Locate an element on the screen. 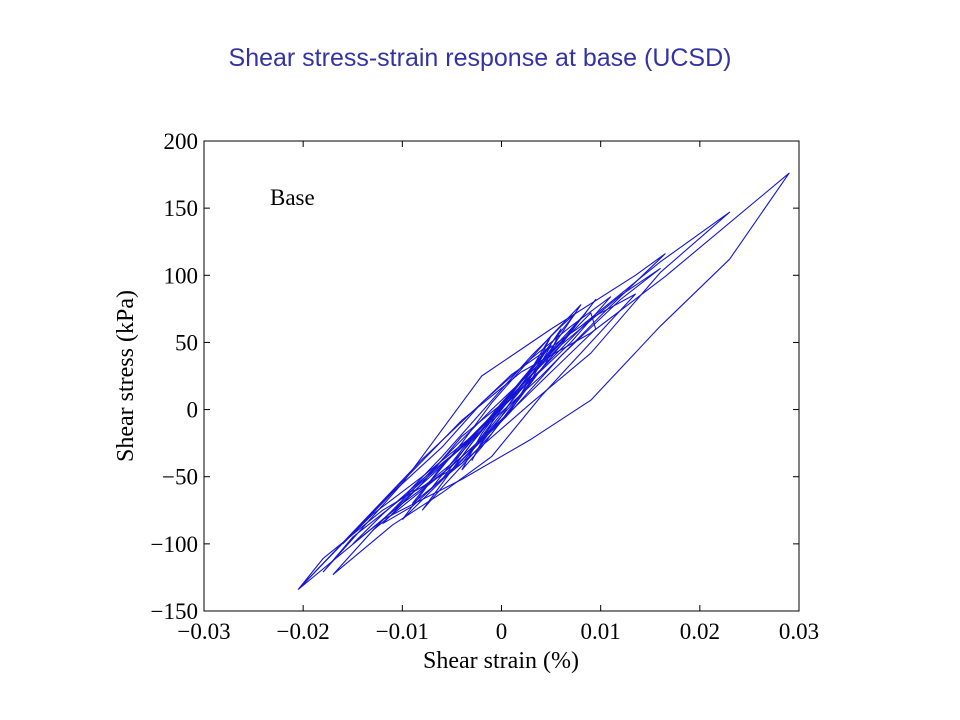  y-tick-label: 50 is located at coordinates (186, 342).